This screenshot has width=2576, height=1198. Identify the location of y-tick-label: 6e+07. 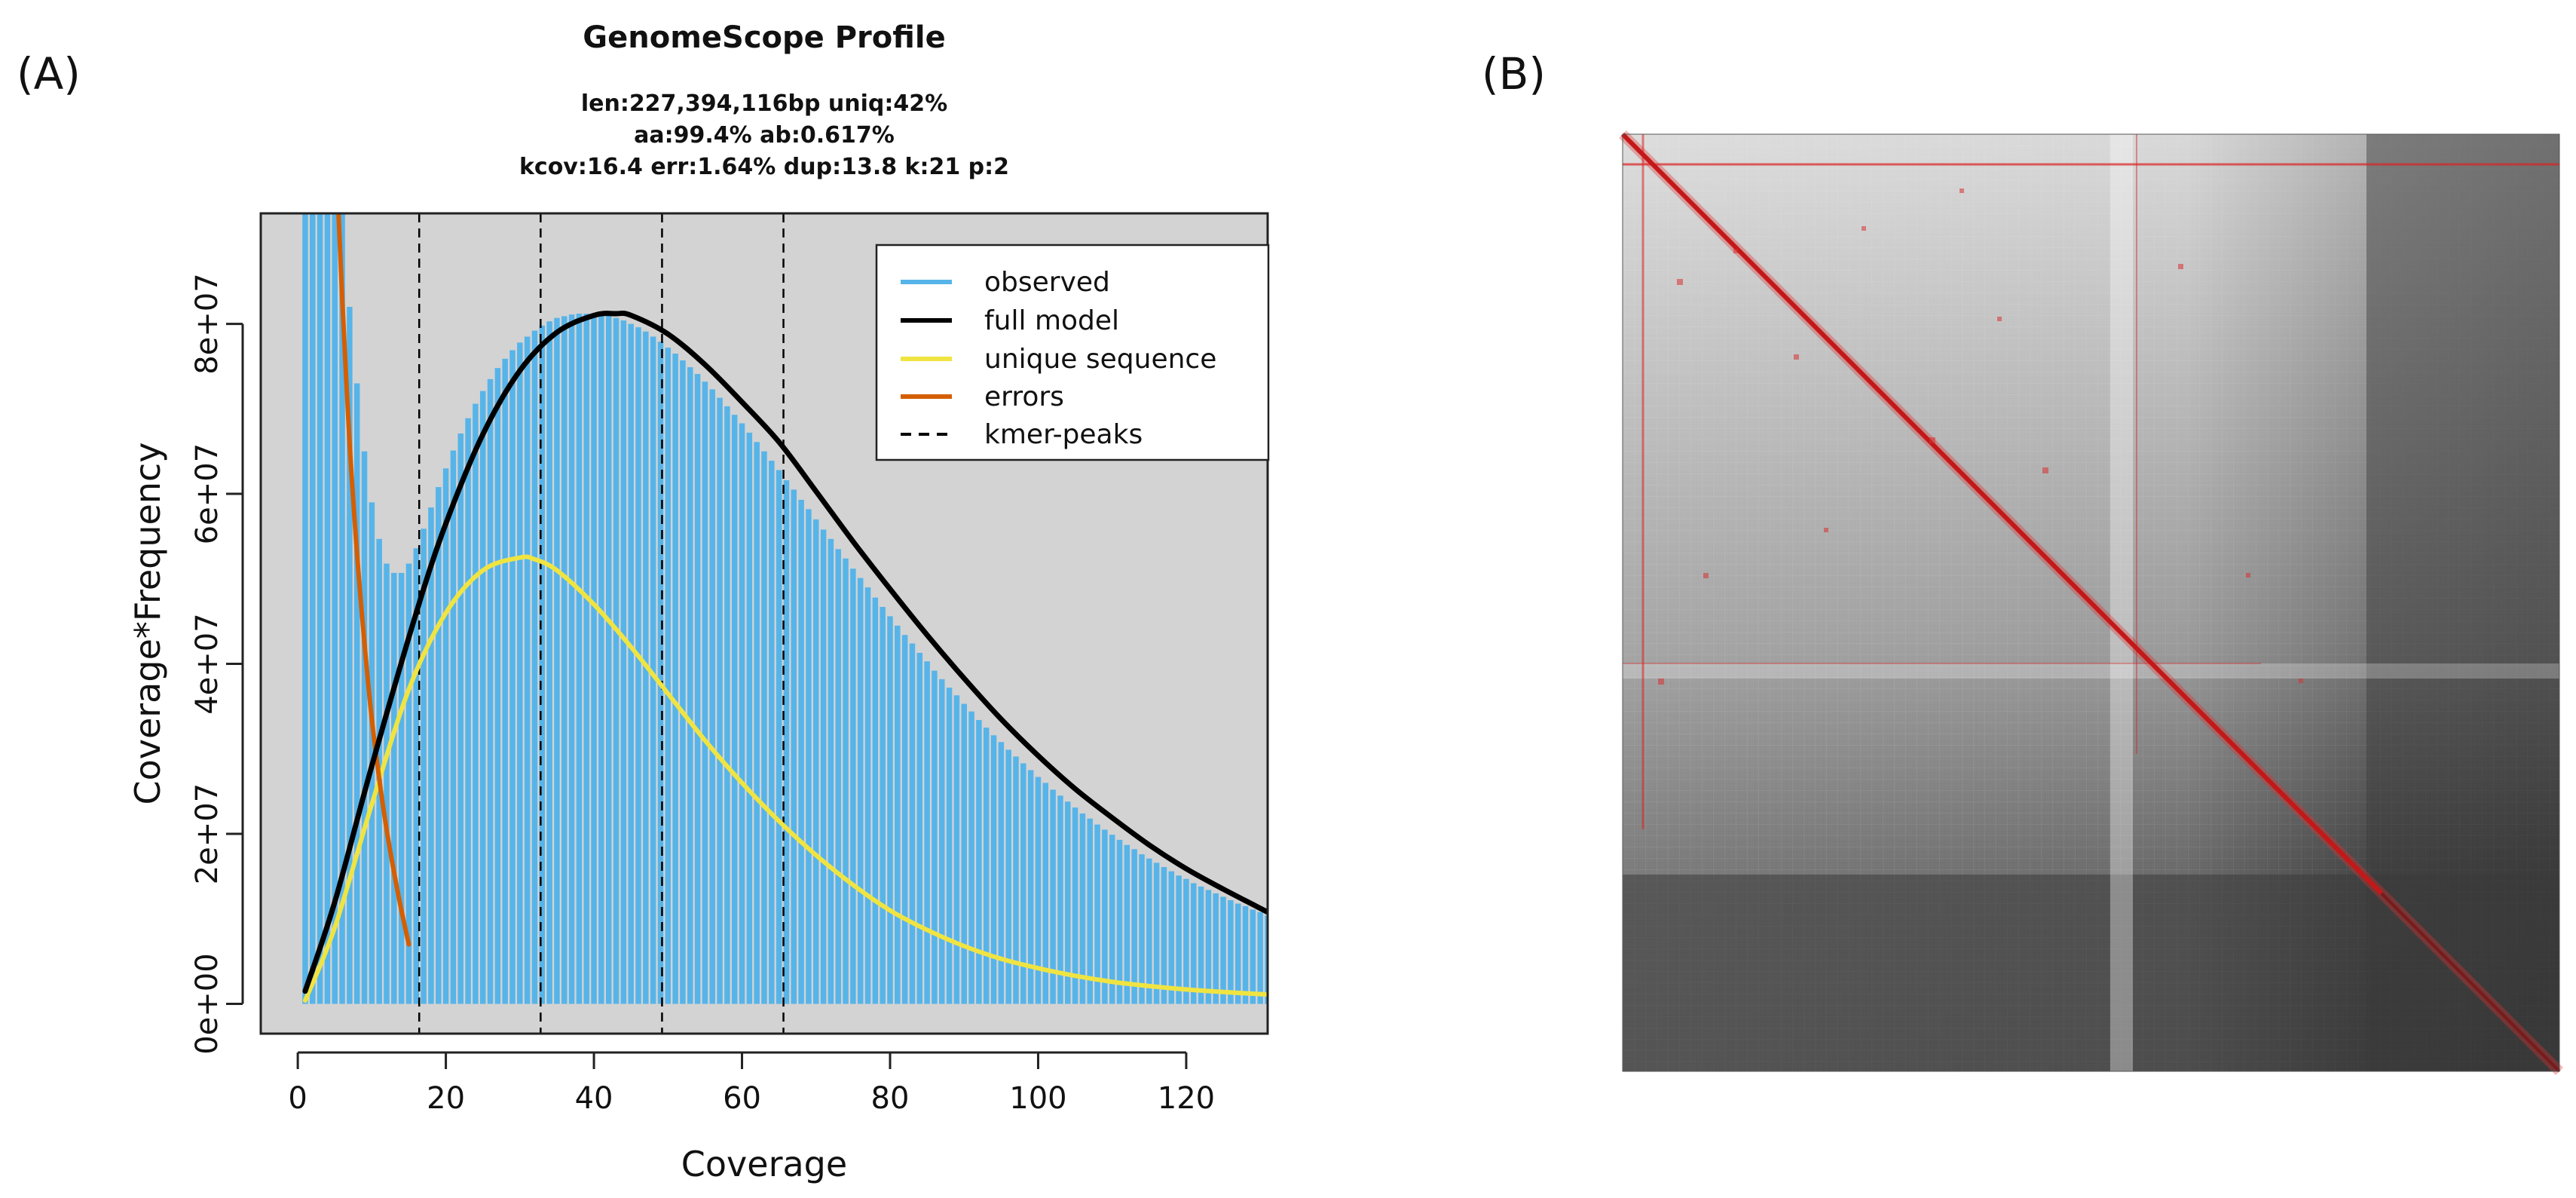
(207, 493).